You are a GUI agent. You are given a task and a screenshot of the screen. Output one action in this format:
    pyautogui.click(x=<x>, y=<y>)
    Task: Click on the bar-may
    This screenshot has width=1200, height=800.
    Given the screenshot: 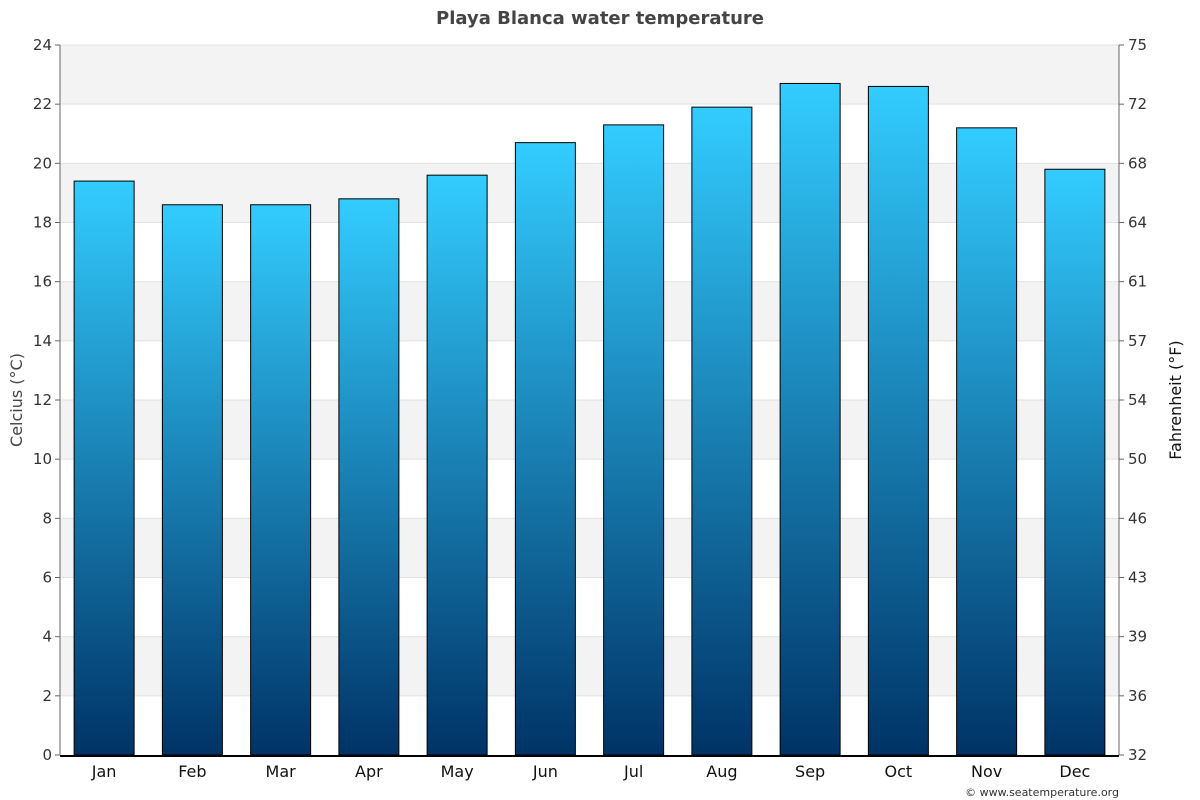 What is the action you would take?
    pyautogui.click(x=457, y=465)
    